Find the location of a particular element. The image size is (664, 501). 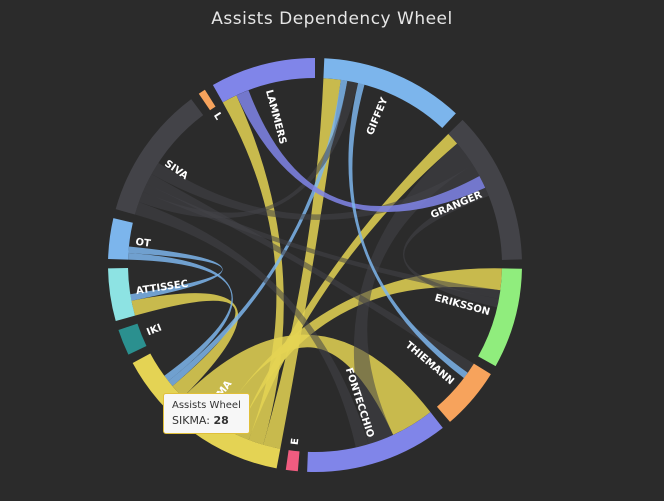

tooltip-body: SIKMA: 28 is located at coordinates (200, 420).